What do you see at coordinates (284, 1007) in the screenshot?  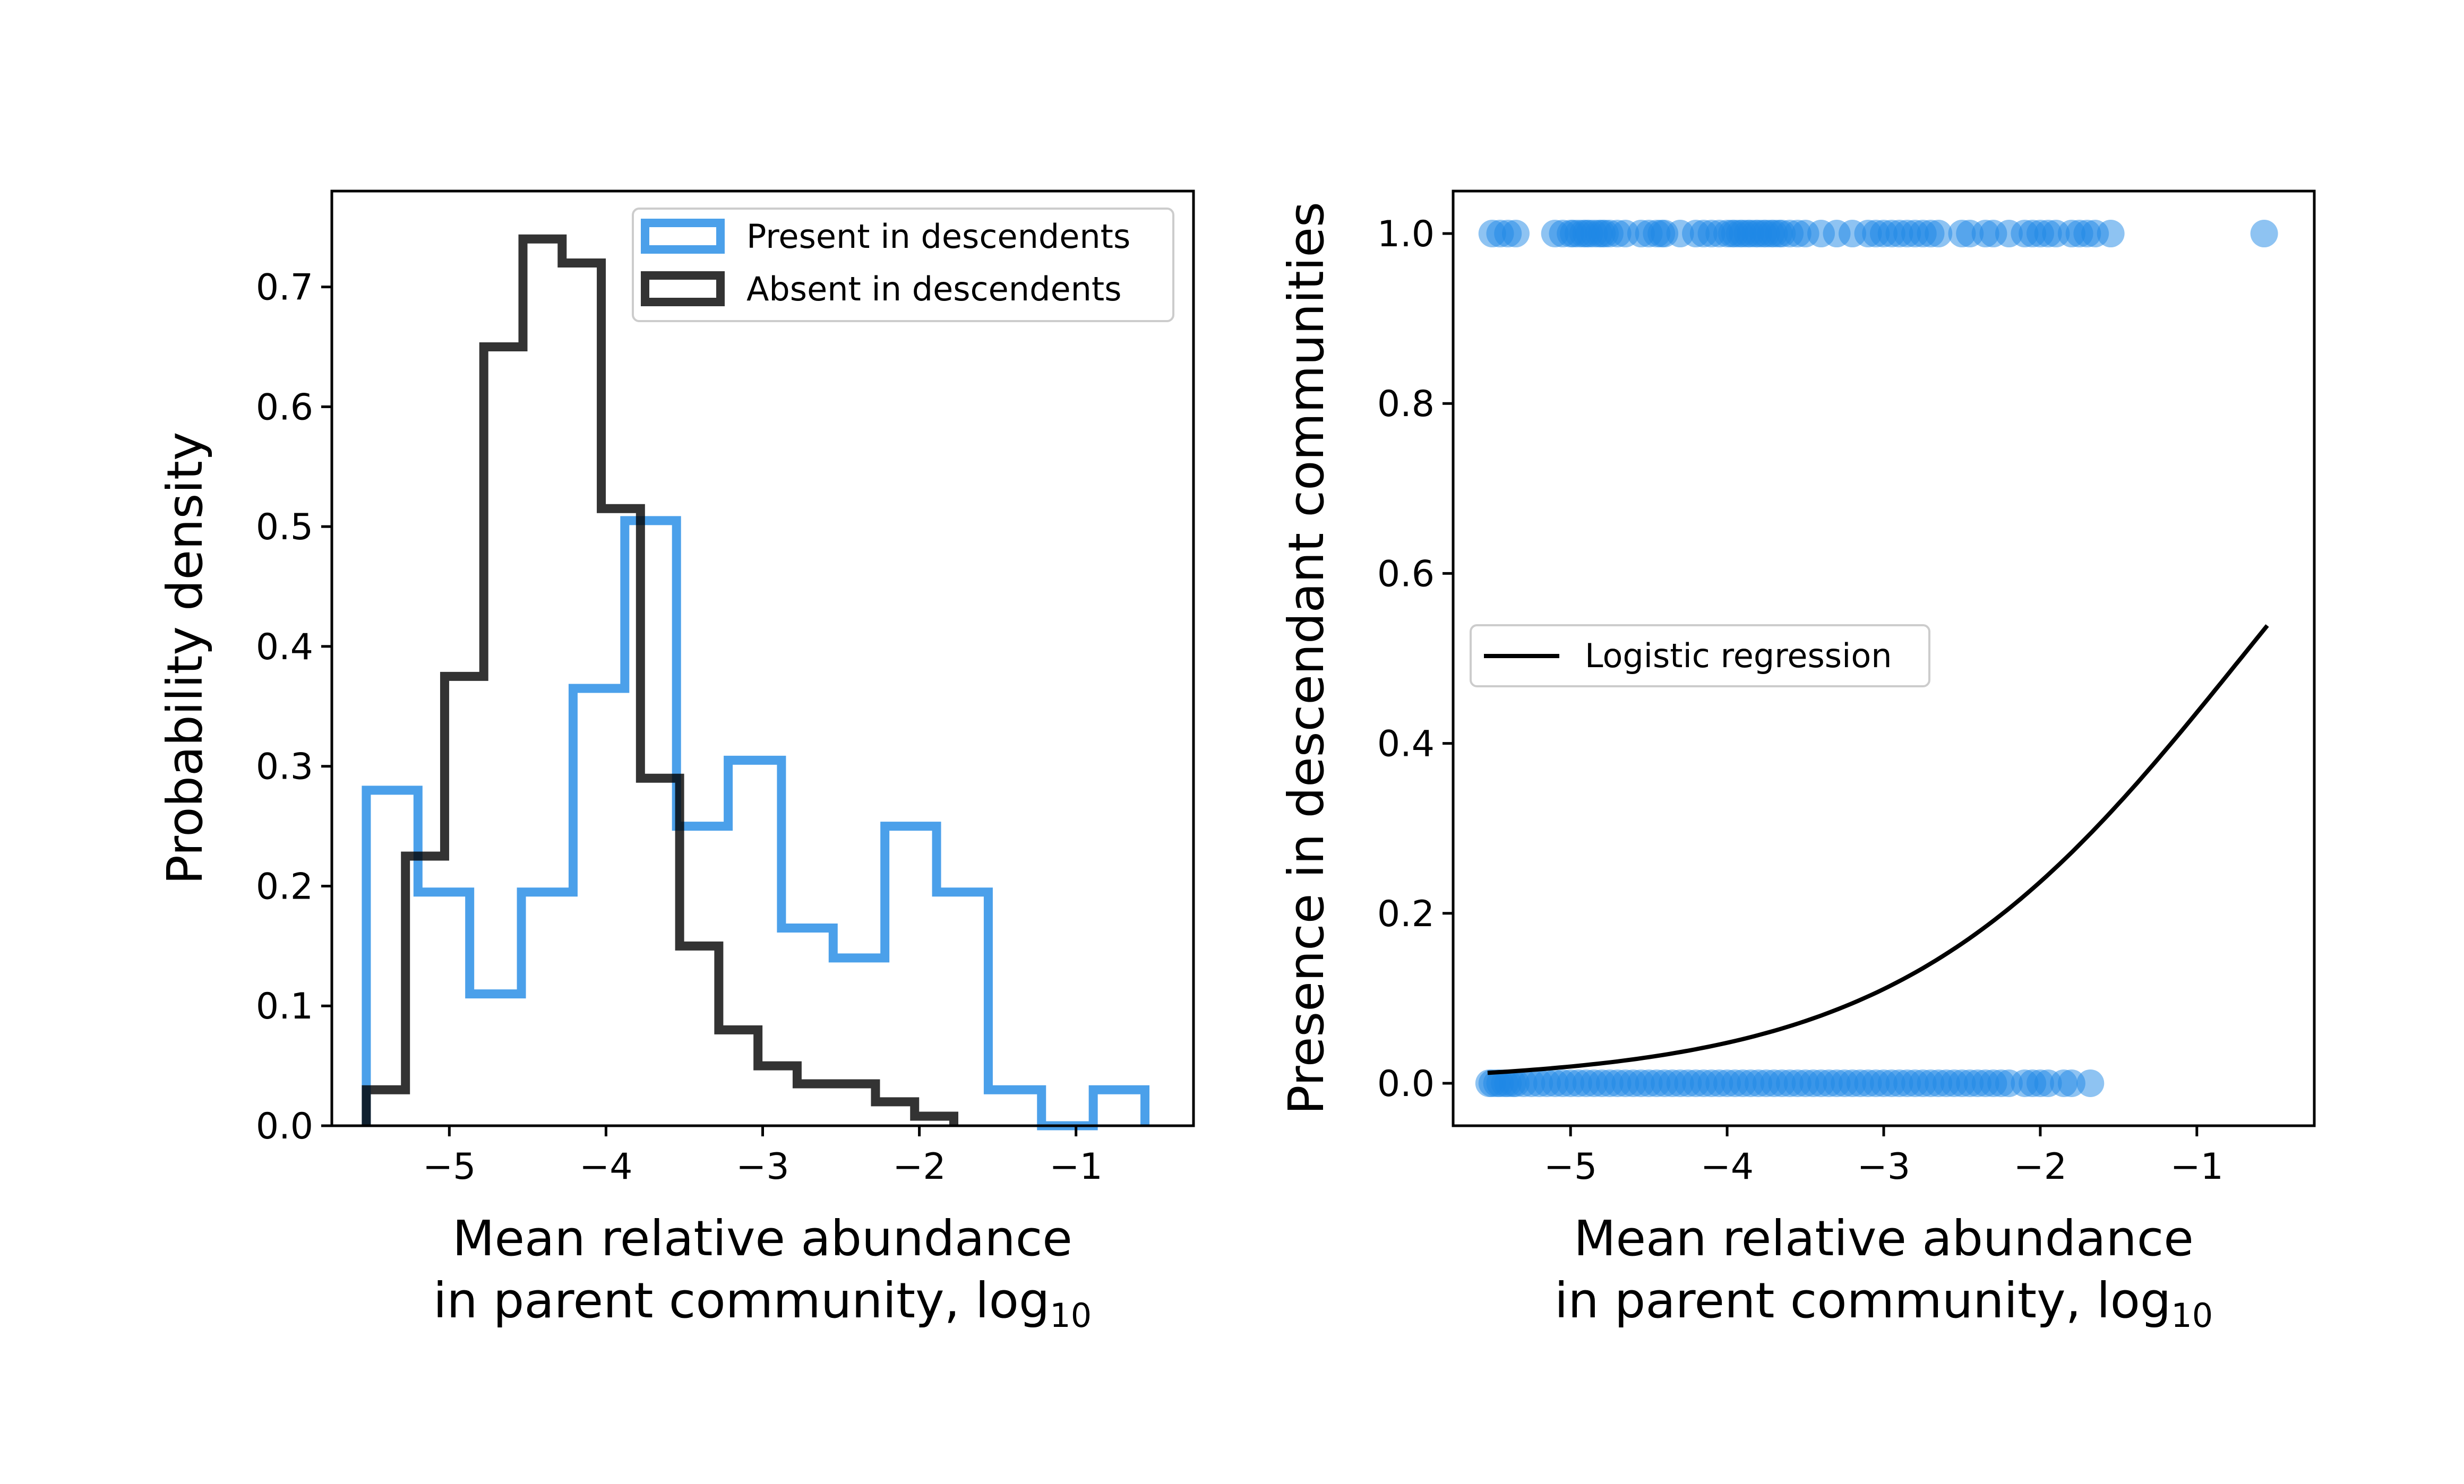 I see `histogram-ytick-label: 0.1` at bounding box center [284, 1007].